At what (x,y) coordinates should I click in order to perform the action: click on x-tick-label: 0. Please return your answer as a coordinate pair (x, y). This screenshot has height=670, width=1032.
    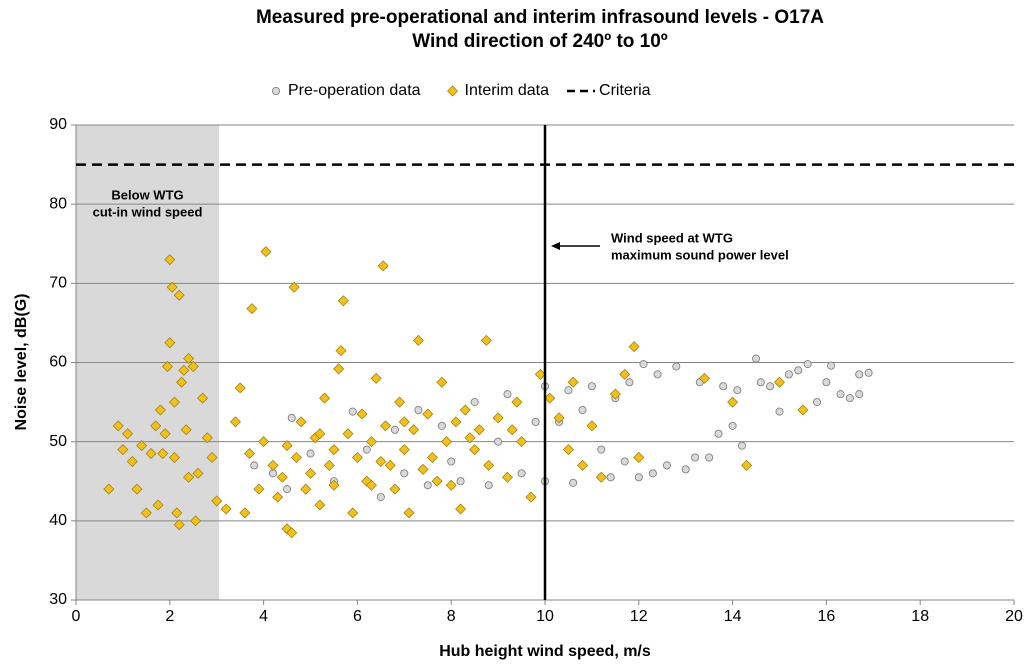
    Looking at the image, I should click on (76, 616).